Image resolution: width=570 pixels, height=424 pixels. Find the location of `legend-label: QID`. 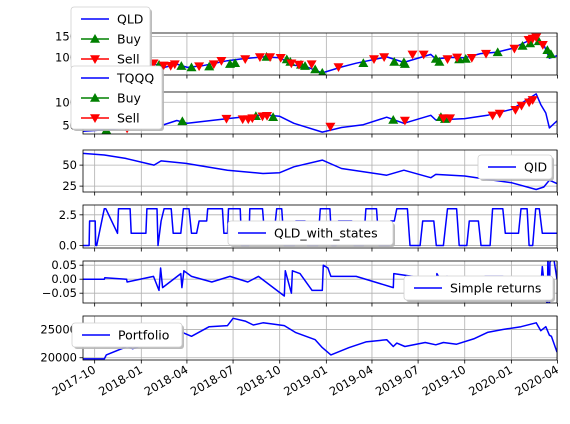

legend-label: QID is located at coordinates (535, 167).